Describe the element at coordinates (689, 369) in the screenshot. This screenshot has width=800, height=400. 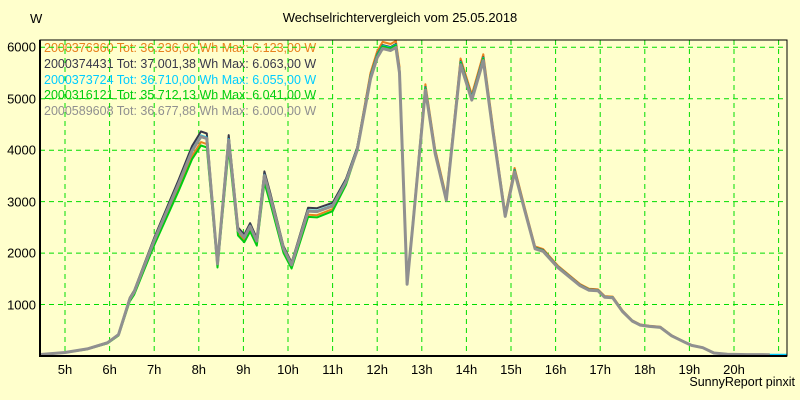
I see `x-tick-label-19h: 19h` at that location.